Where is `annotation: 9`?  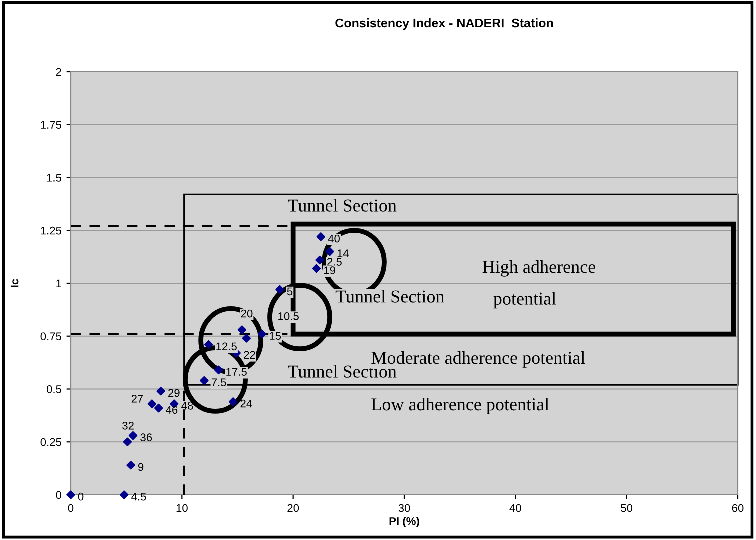
annotation: 9 is located at coordinates (141, 467).